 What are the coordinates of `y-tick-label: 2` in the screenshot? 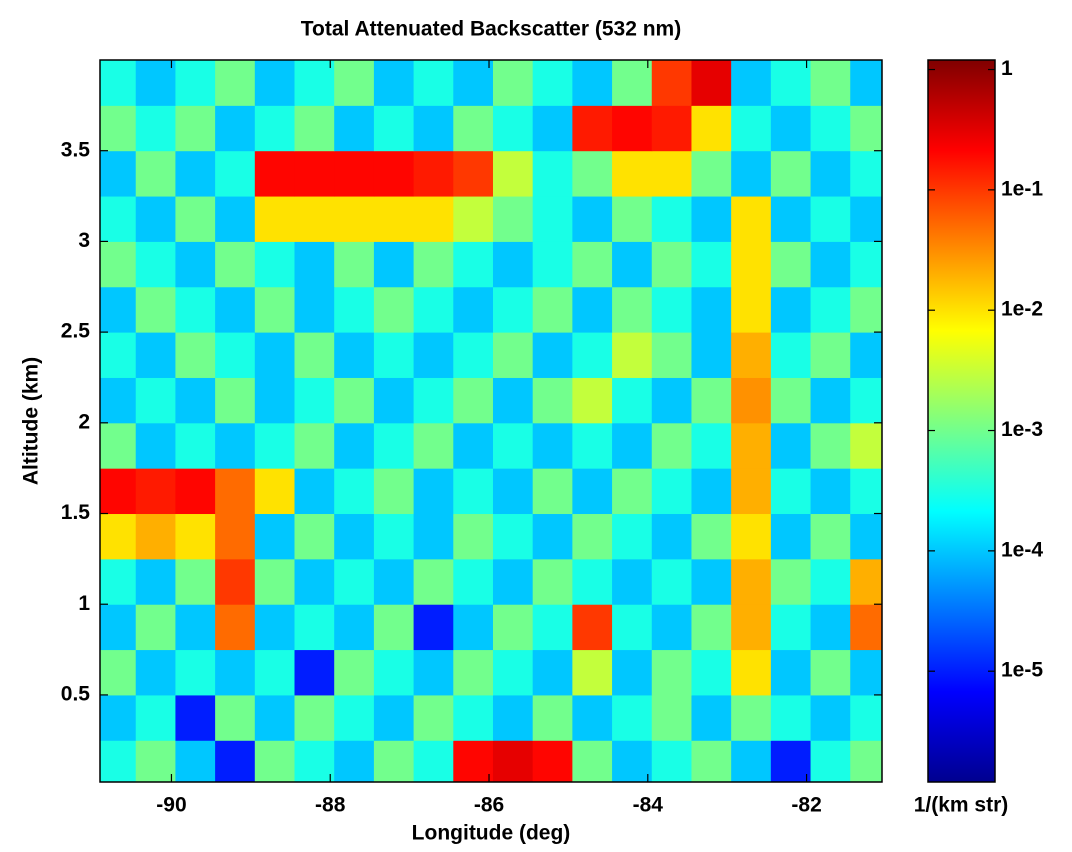 It's located at (84, 421).